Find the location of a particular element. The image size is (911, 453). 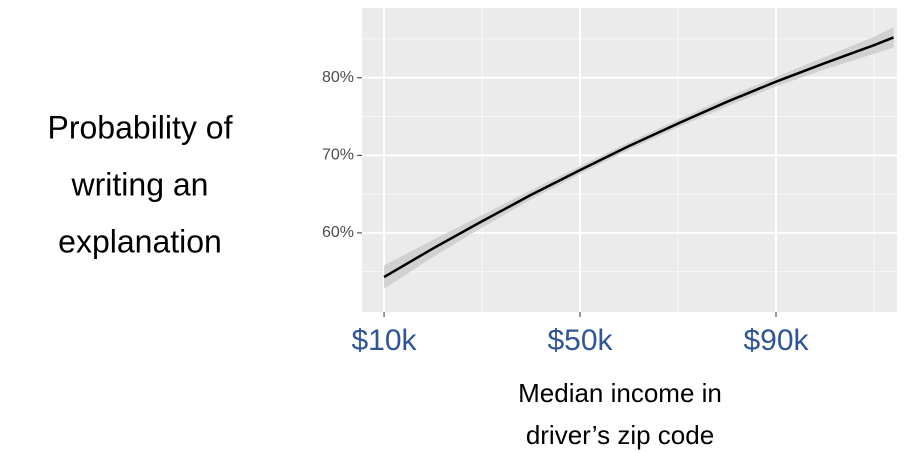

y-axis-label: writing an is located at coordinates (140, 184).